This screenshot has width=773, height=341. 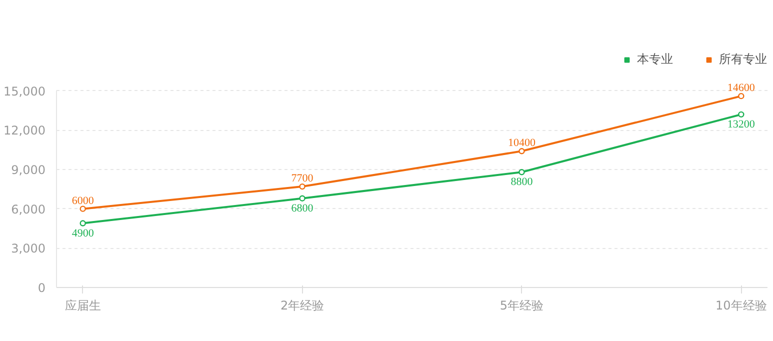 What do you see at coordinates (522, 182) in the screenshot?
I see `data-label: 8800` at bounding box center [522, 182].